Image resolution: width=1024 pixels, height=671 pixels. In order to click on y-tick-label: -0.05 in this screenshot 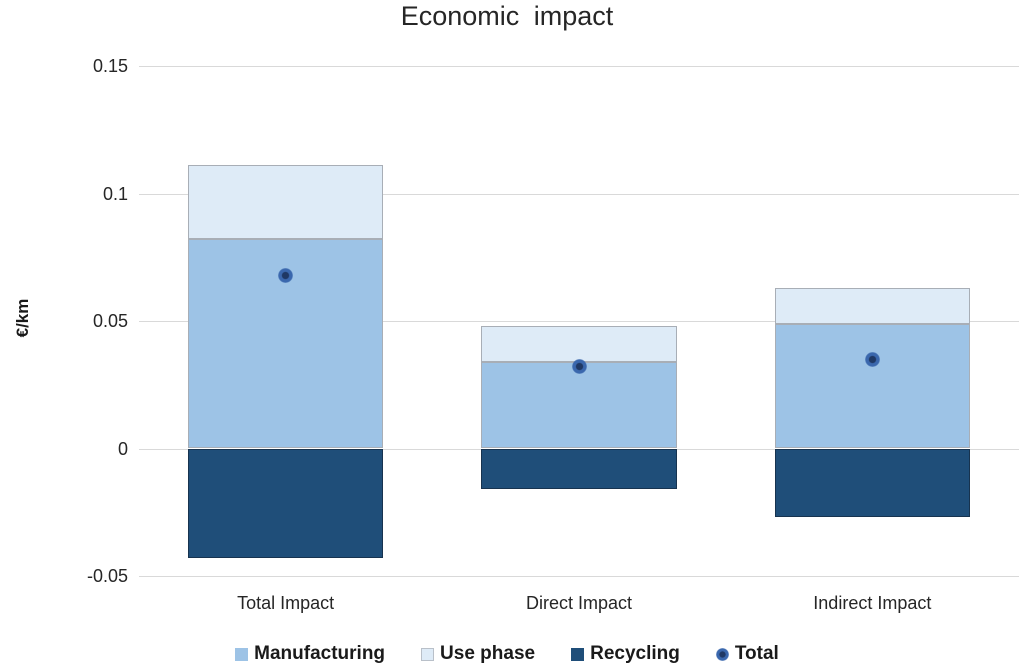, I will do `click(107, 576)`.